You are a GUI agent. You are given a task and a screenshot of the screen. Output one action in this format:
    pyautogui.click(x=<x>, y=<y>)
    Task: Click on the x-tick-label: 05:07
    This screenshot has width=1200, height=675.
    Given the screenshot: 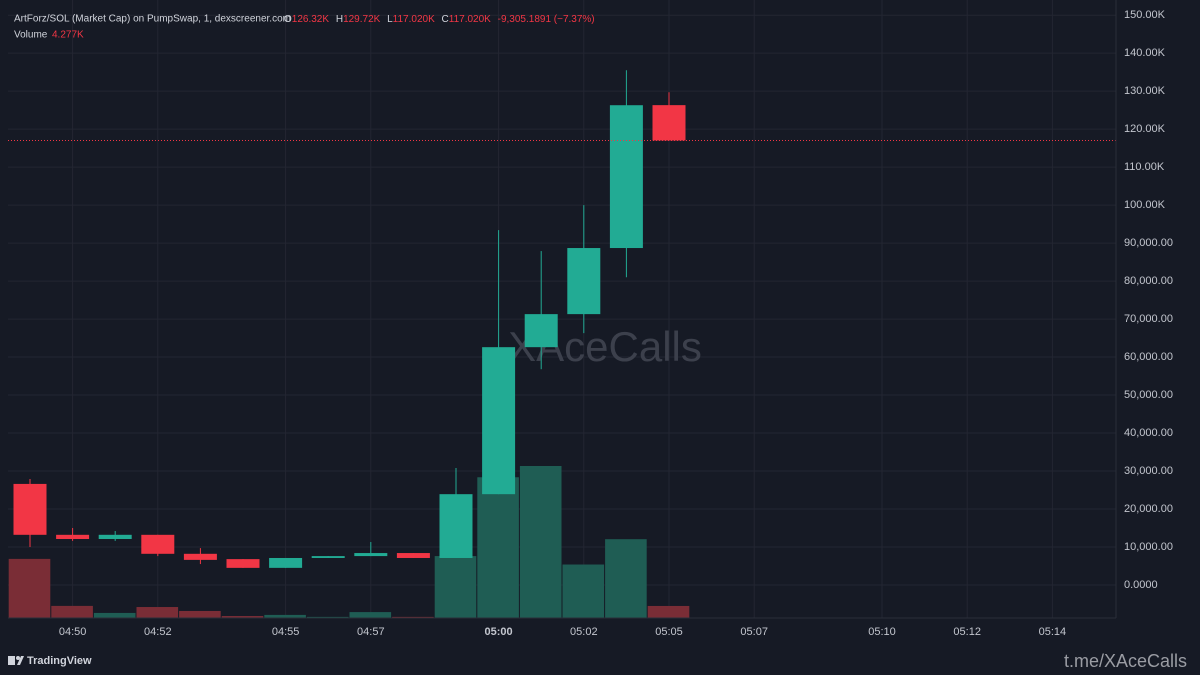 What is the action you would take?
    pyautogui.click(x=754, y=632)
    